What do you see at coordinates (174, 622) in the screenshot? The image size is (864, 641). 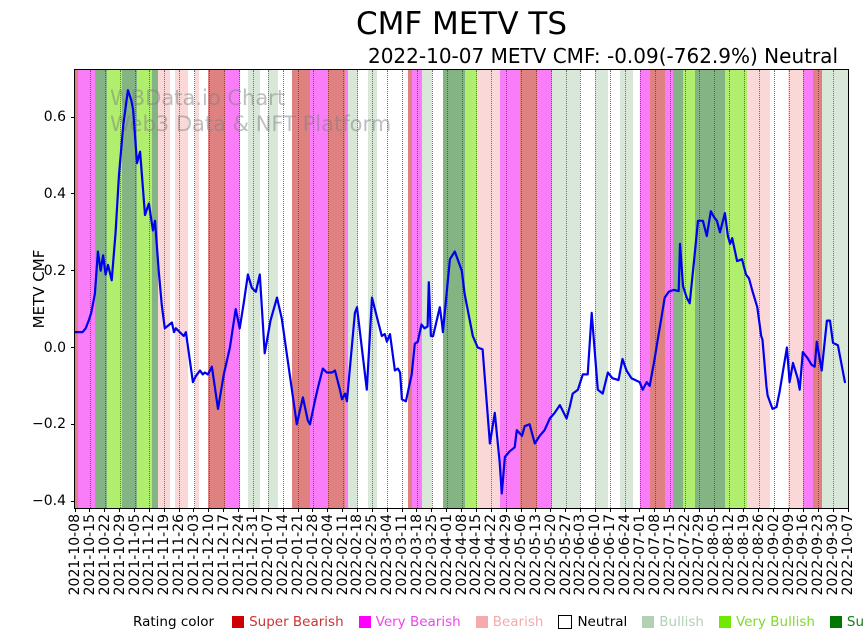 I see `legend-title: Rating color` at bounding box center [174, 622].